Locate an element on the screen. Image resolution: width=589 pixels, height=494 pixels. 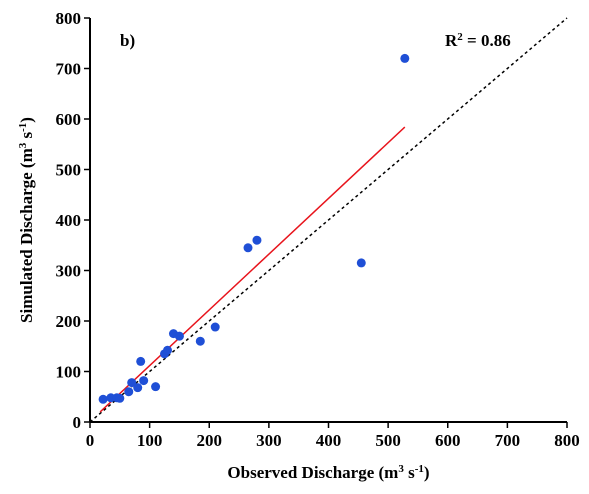
text-part: Observed Discharge (m is located at coordinates (312, 472).